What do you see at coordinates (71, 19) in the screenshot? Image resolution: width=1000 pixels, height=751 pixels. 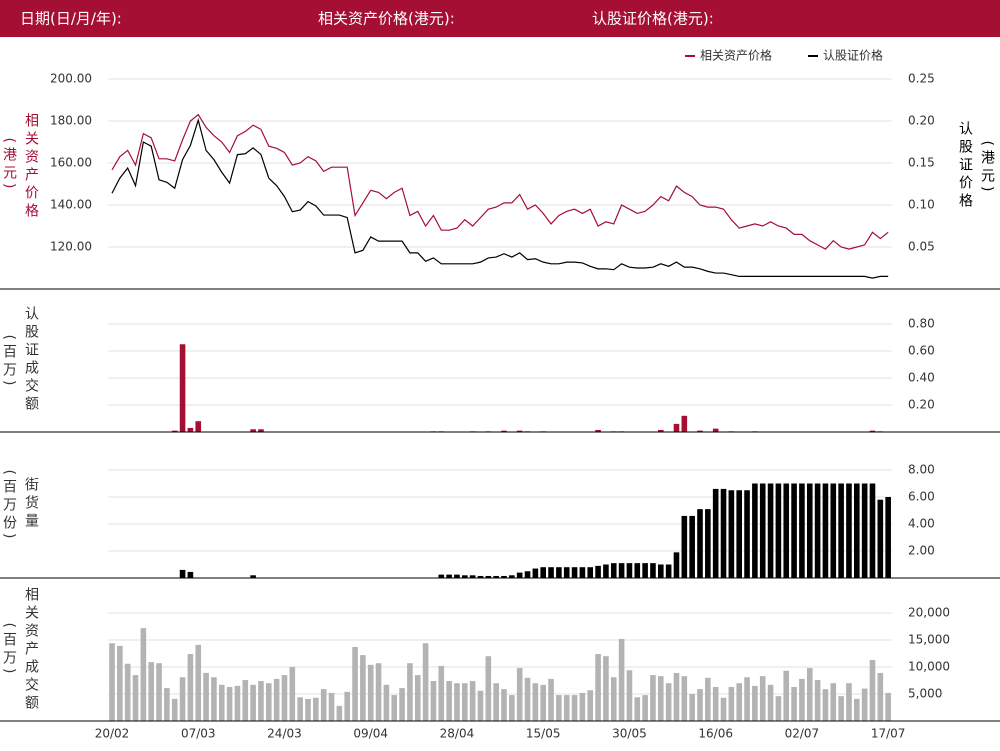 I see `date-label: 日期(日/月/年):` at bounding box center [71, 19].